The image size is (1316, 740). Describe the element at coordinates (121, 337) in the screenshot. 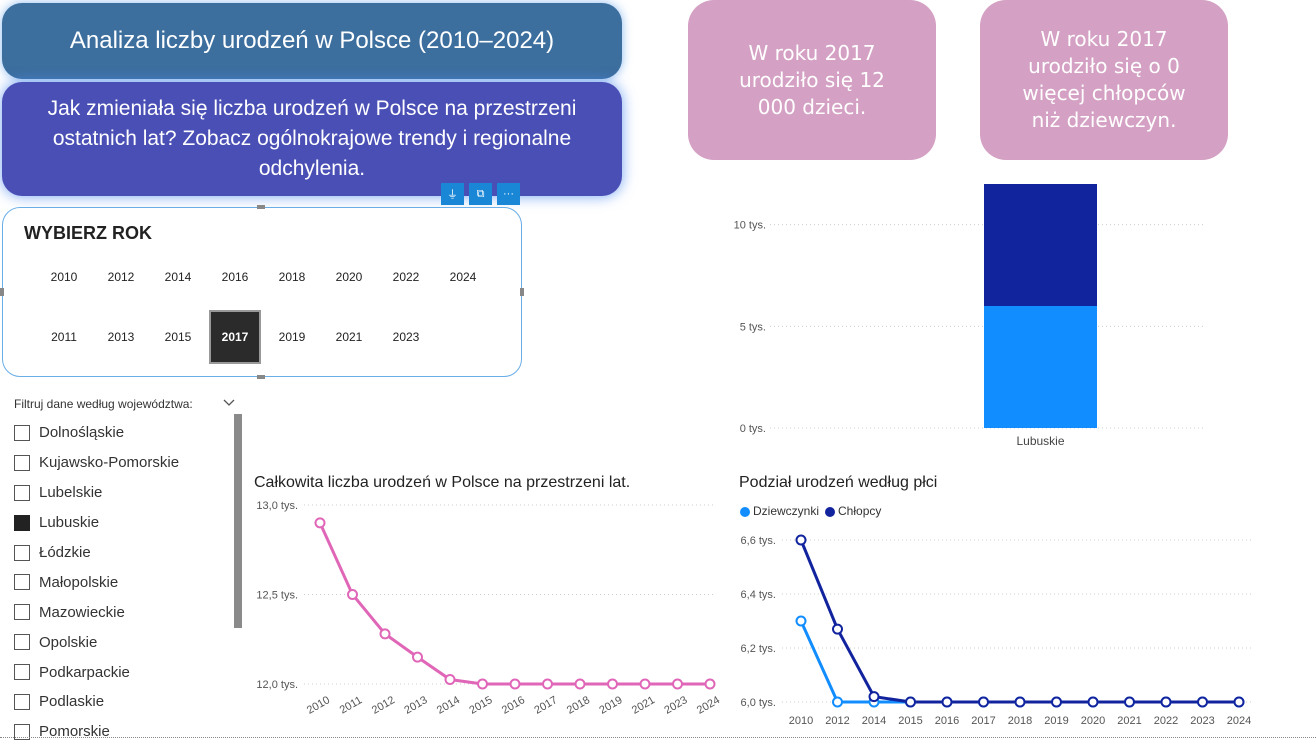

I see `year-option-2013: 2013` at that location.